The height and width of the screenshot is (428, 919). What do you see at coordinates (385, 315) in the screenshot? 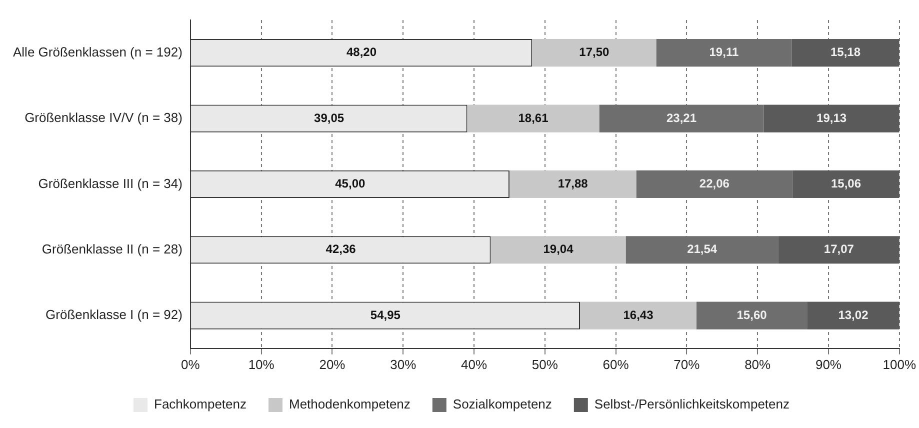
I see `data-label: 54,95` at bounding box center [385, 315].